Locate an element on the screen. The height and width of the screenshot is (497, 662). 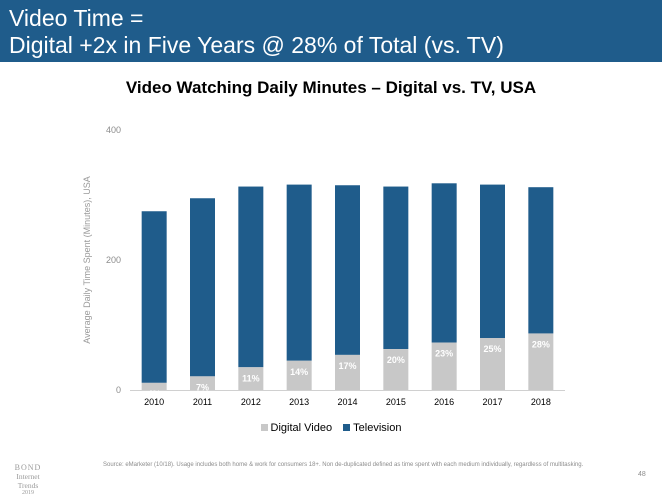
digital-share-label: 17% is located at coordinates (347, 366).